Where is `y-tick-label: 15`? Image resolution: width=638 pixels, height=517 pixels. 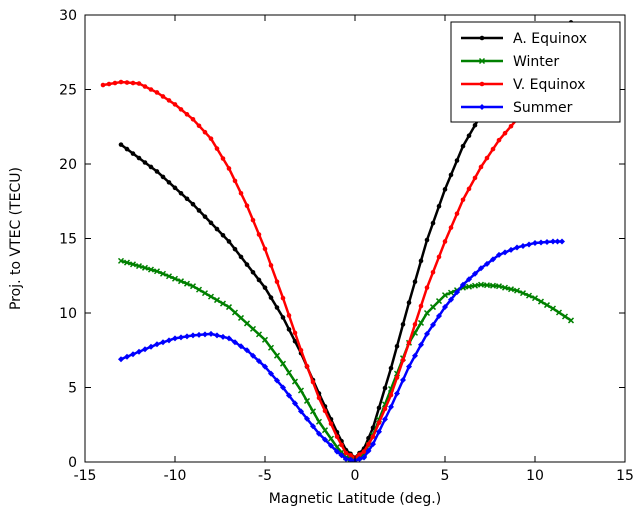
y-tick-label: 15 is located at coordinates (68, 240).